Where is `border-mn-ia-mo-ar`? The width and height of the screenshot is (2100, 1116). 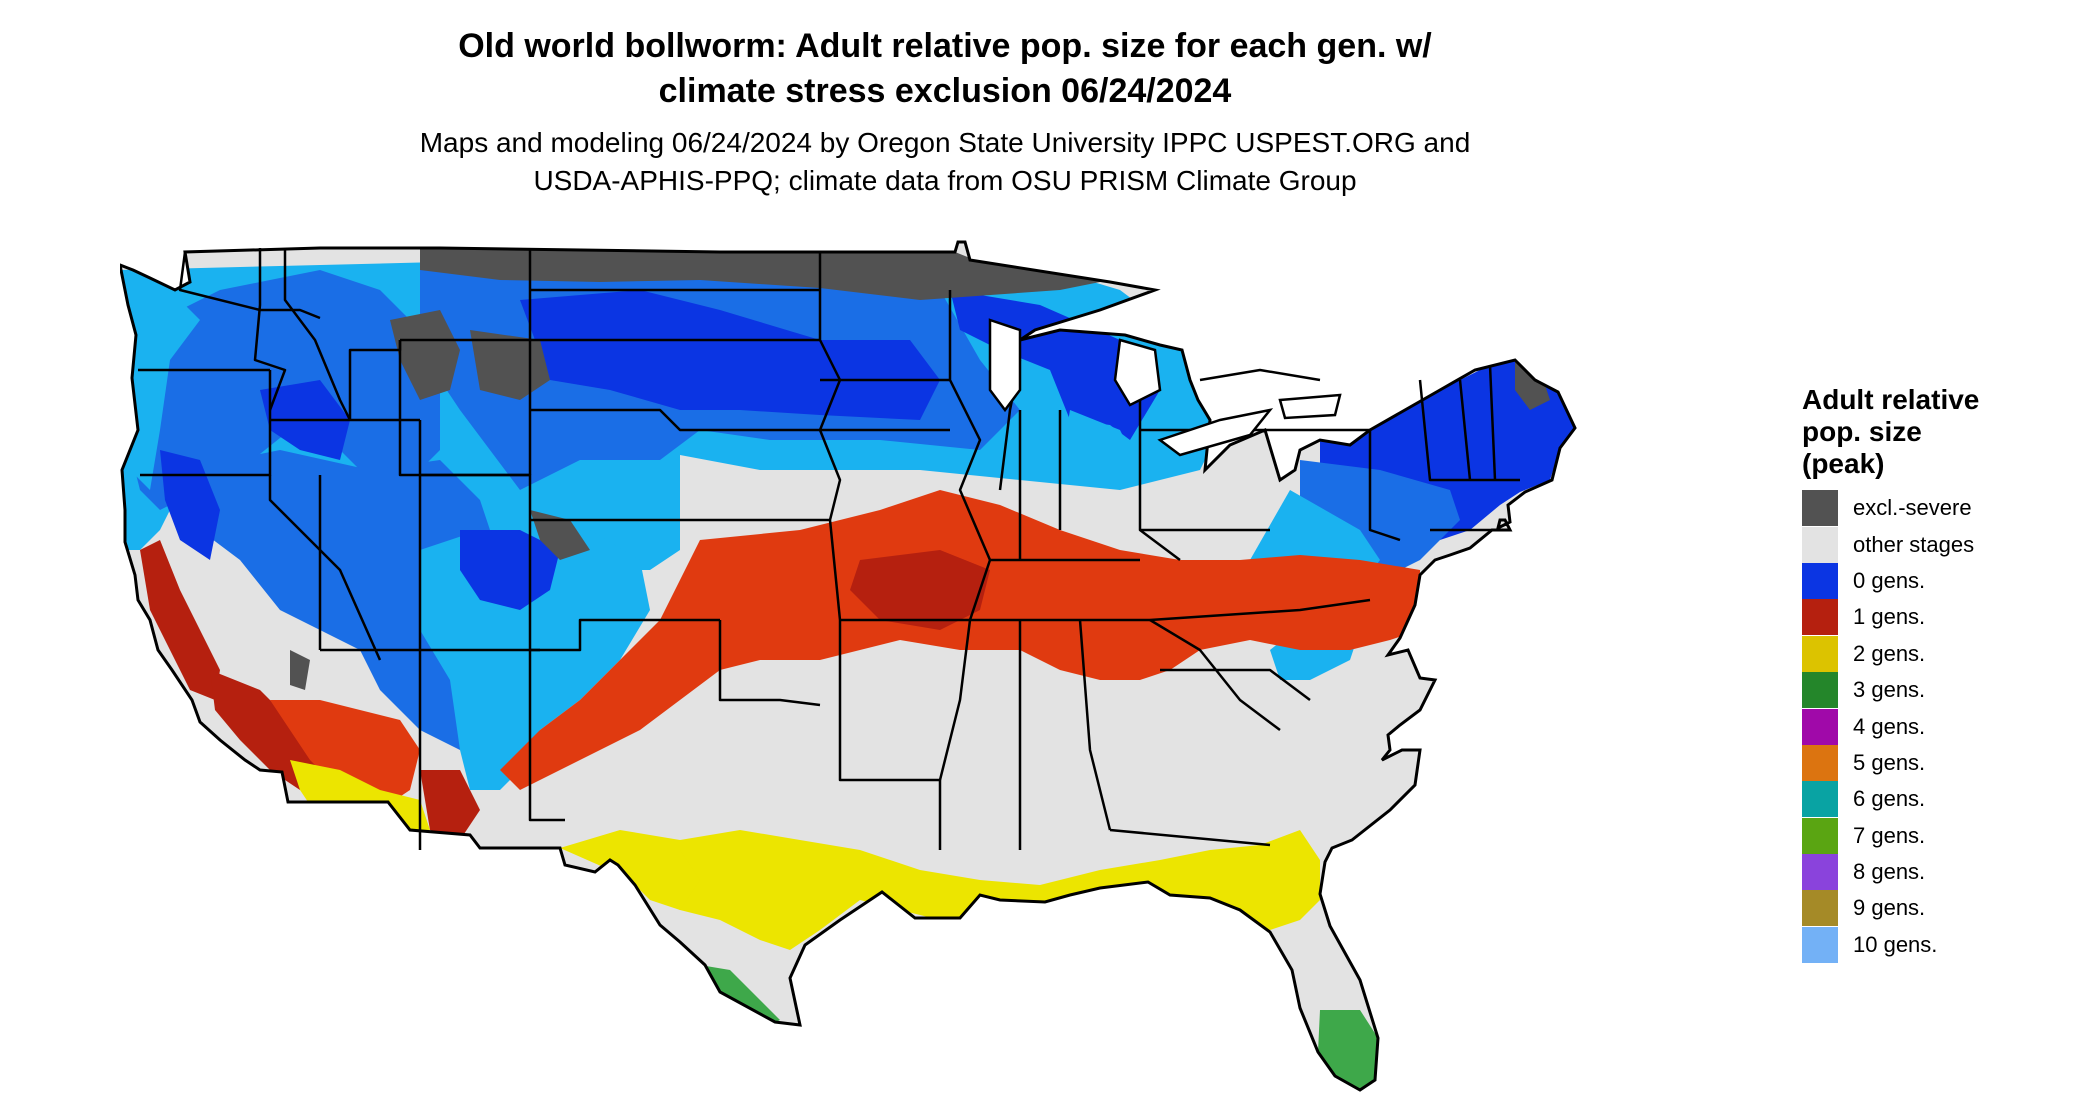 border-mn-ia-mo-ar is located at coordinates (830, 476).